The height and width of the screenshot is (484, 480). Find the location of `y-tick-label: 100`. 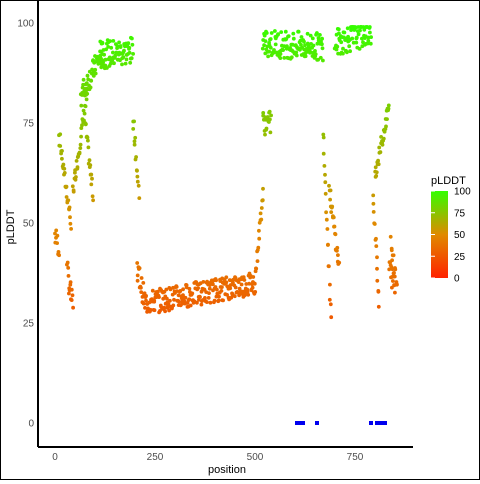

y-tick-label: 100 is located at coordinates (25, 24).